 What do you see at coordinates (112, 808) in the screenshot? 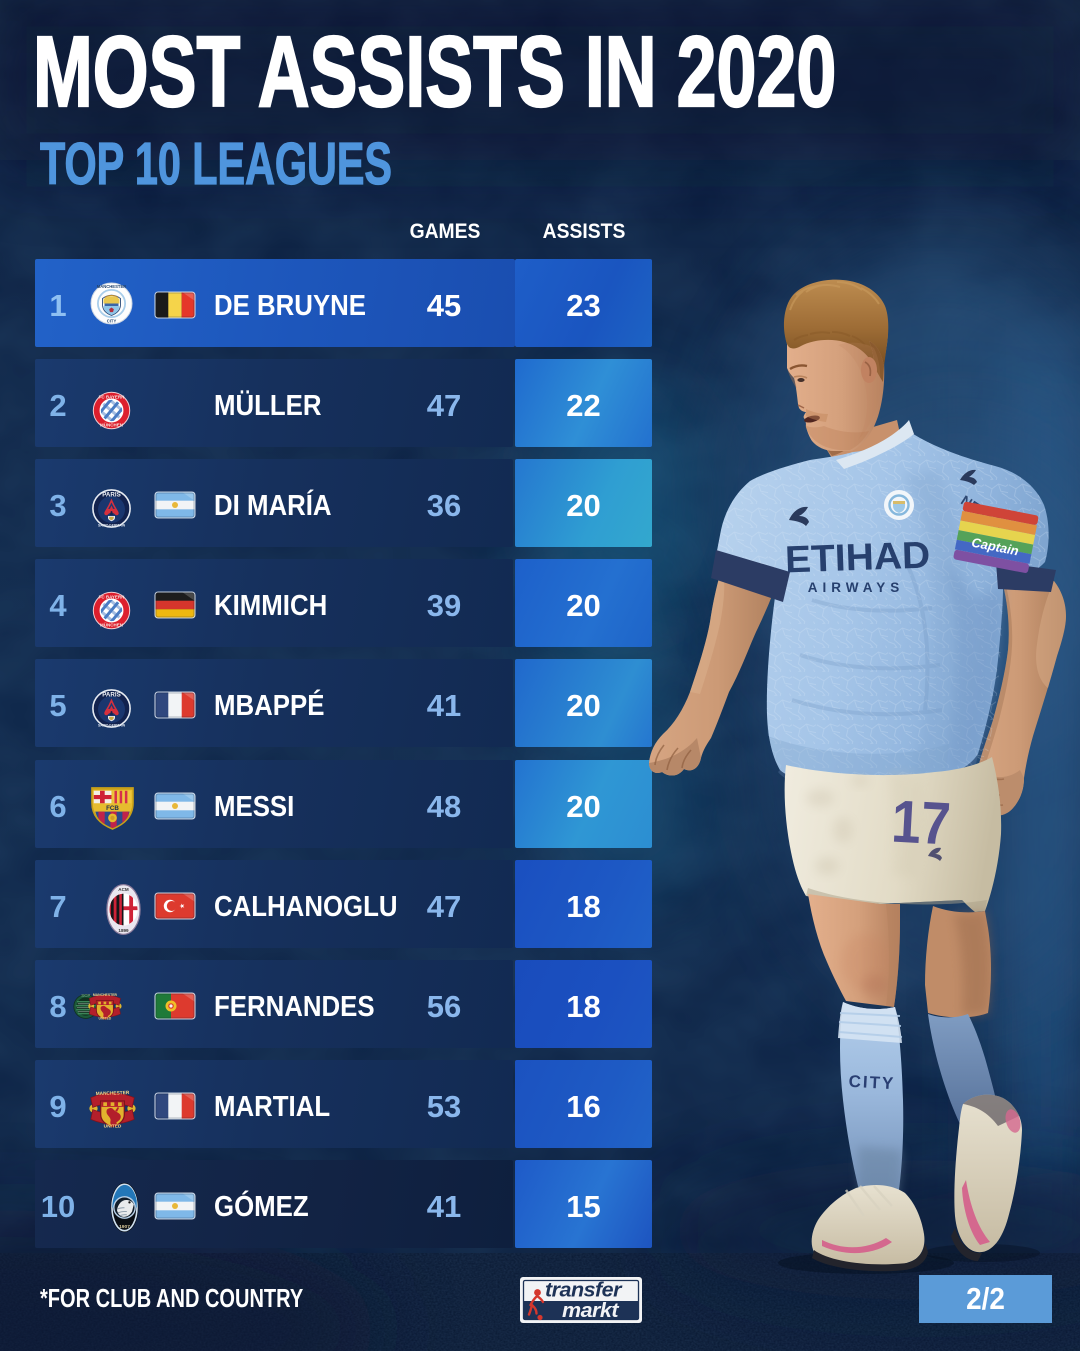
I see `svg-text: FCB` at bounding box center [112, 808].